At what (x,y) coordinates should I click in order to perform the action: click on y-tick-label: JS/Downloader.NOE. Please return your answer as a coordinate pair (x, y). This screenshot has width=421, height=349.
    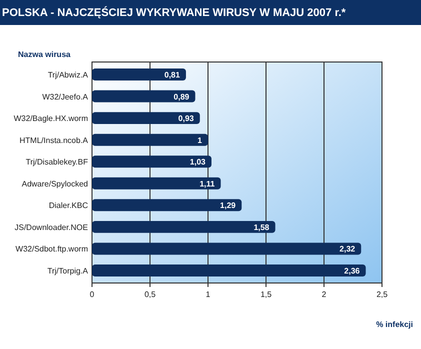
    Looking at the image, I should click on (51, 227).